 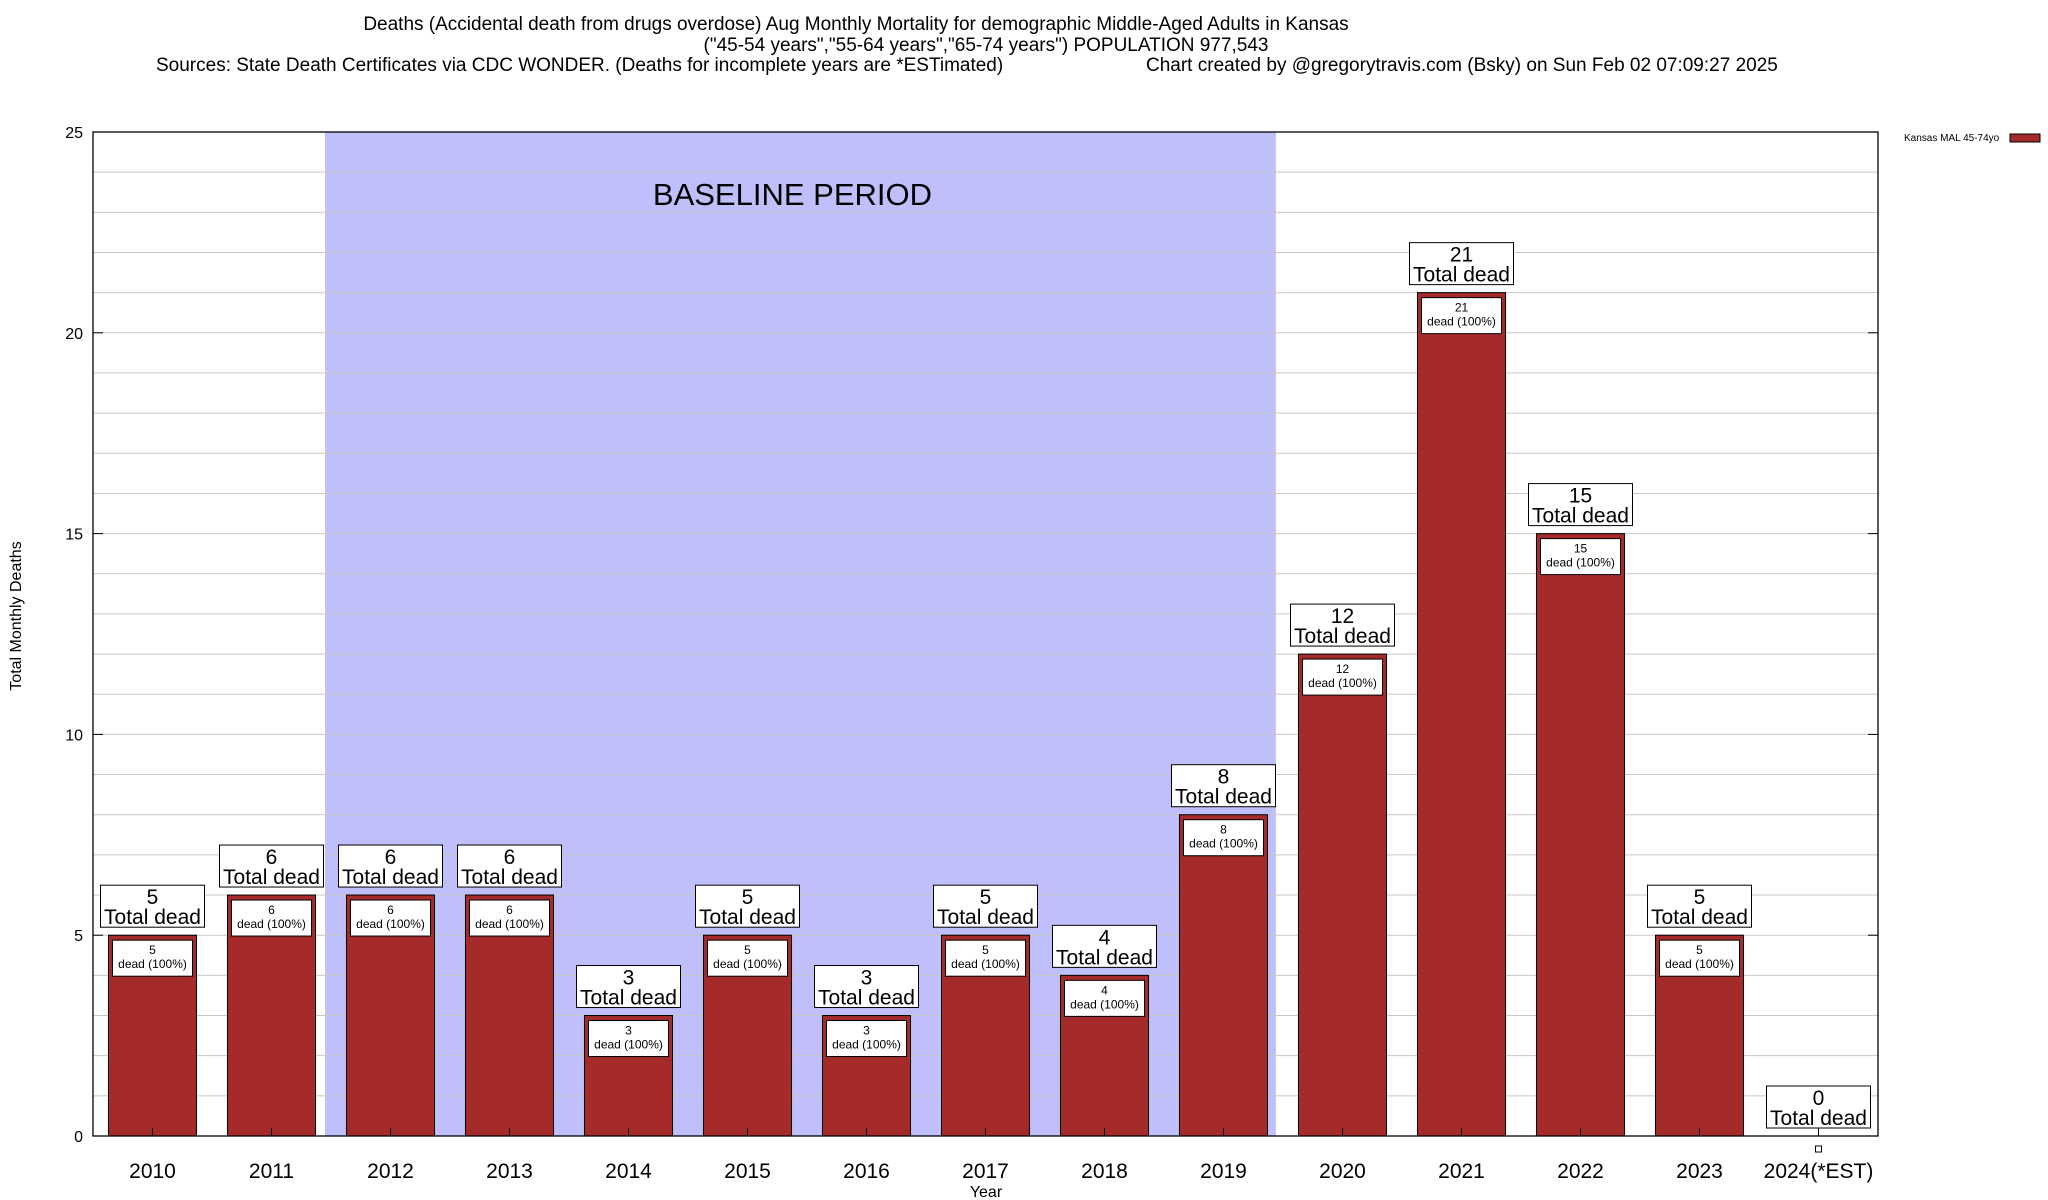 What do you see at coordinates (152, 1171) in the screenshot?
I see `x-tick-label: 2010` at bounding box center [152, 1171].